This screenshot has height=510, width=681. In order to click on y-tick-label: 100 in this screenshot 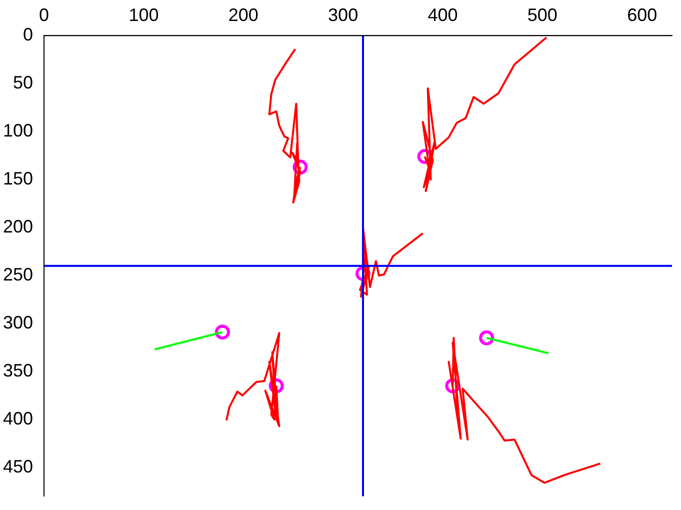, I will do `click(18, 130)`.